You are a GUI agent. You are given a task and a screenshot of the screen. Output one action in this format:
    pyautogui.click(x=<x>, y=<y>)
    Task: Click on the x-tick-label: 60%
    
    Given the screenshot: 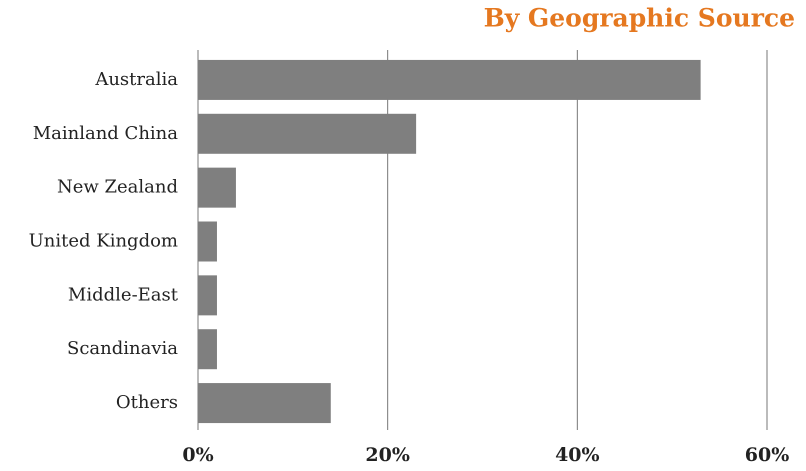 What is the action you would take?
    pyautogui.click(x=767, y=455)
    